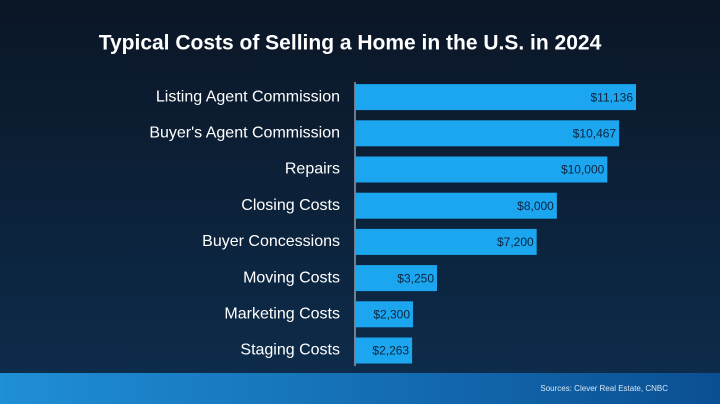  I want to click on y-tick-label: Buyer Concessions, so click(271, 241).